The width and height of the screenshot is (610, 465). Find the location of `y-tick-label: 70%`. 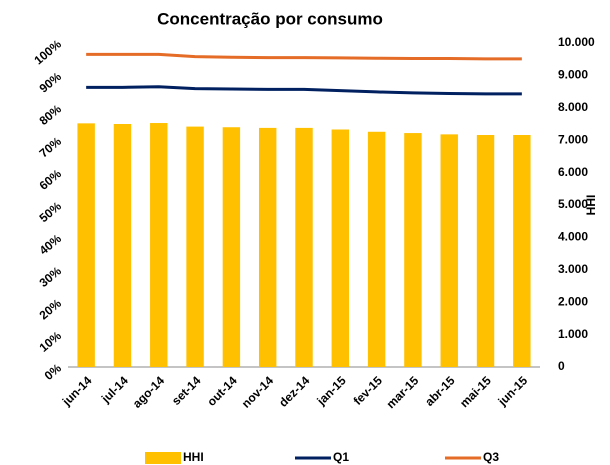

y-tick-label: 70% is located at coordinates (51, 147).